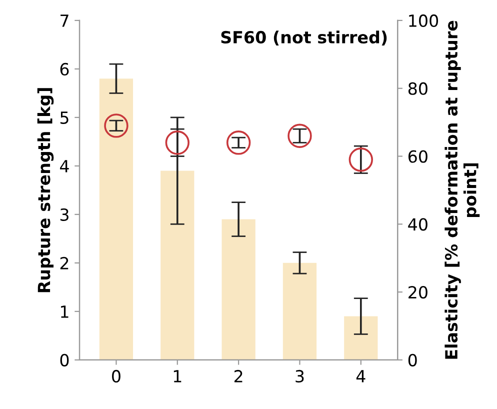  Describe the element at coordinates (423, 21) in the screenshot. I see `y2-tick-label: 100` at that location.